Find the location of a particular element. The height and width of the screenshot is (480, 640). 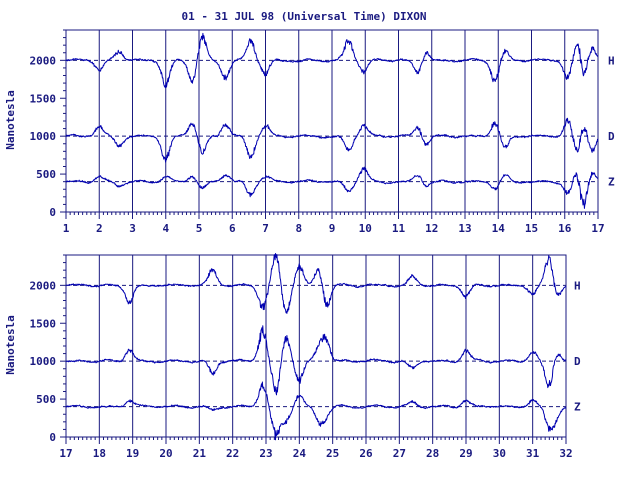

x-tick-label: 32 is located at coordinates (565, 453).